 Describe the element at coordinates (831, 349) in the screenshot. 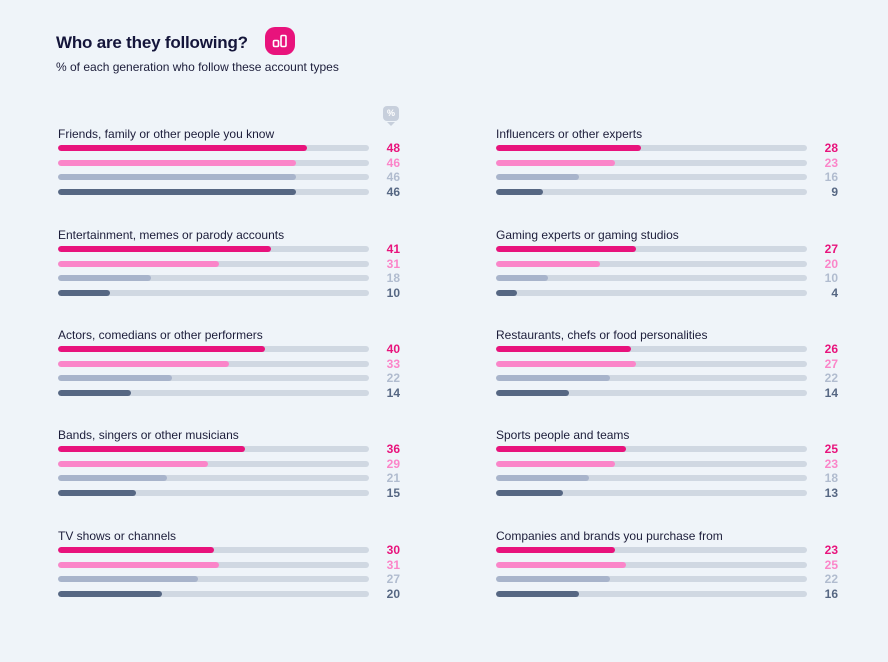

I see `value-label: 26` at that location.